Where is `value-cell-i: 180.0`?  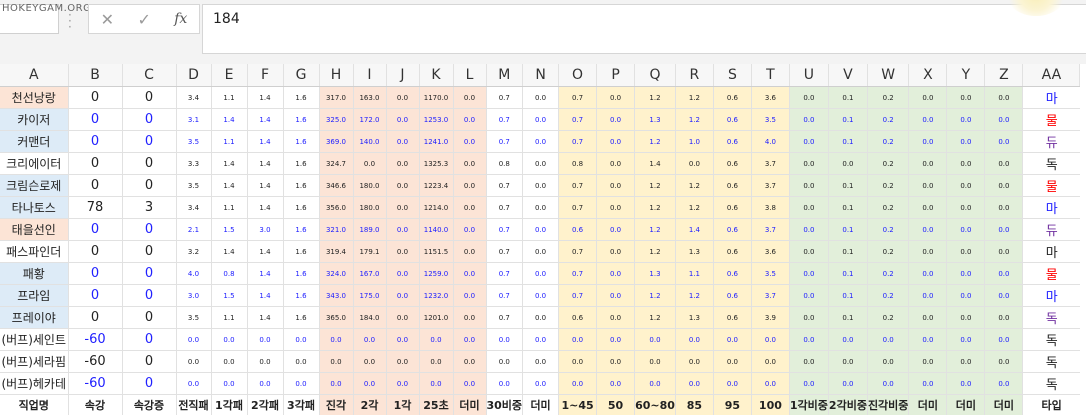 value-cell-i: 180.0 is located at coordinates (369, 208).